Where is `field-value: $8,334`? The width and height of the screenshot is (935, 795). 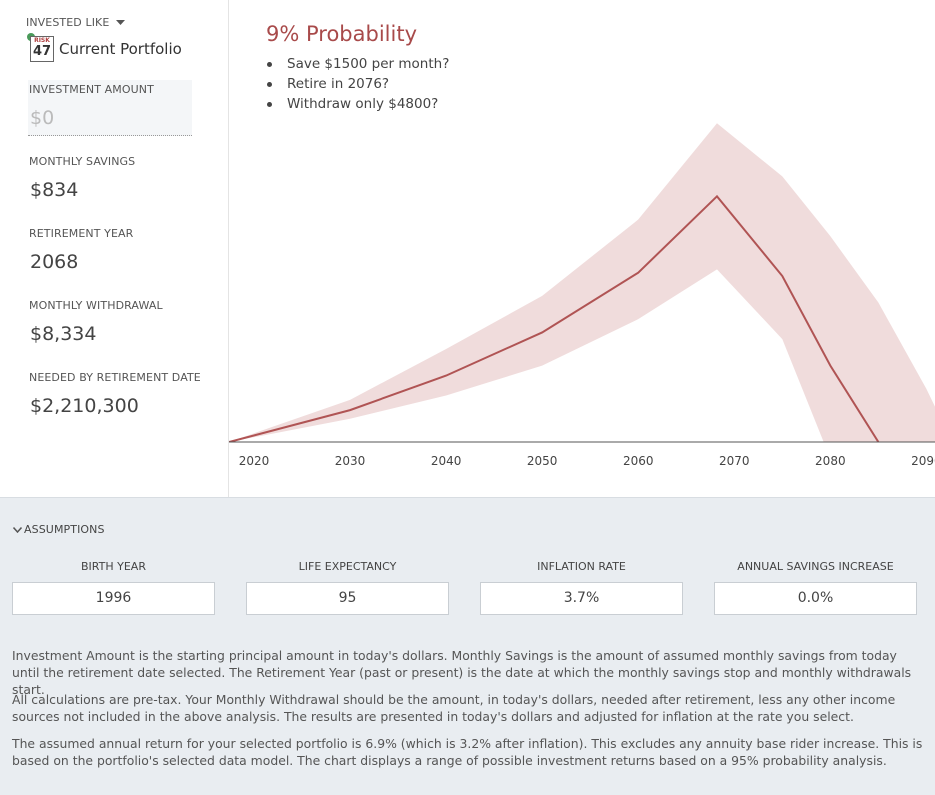
field-value: $8,334 is located at coordinates (63, 334).